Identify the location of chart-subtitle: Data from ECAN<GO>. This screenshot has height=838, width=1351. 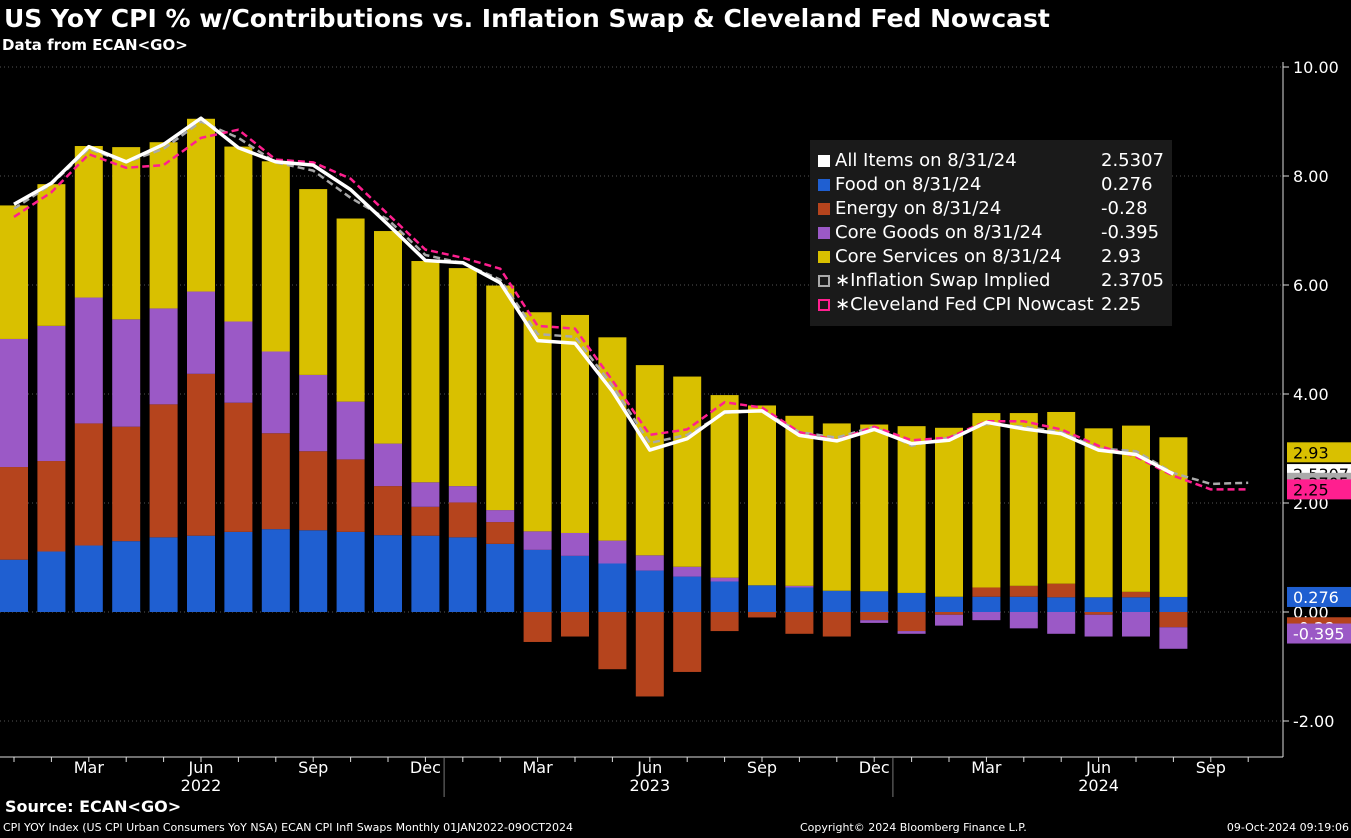
(95, 45).